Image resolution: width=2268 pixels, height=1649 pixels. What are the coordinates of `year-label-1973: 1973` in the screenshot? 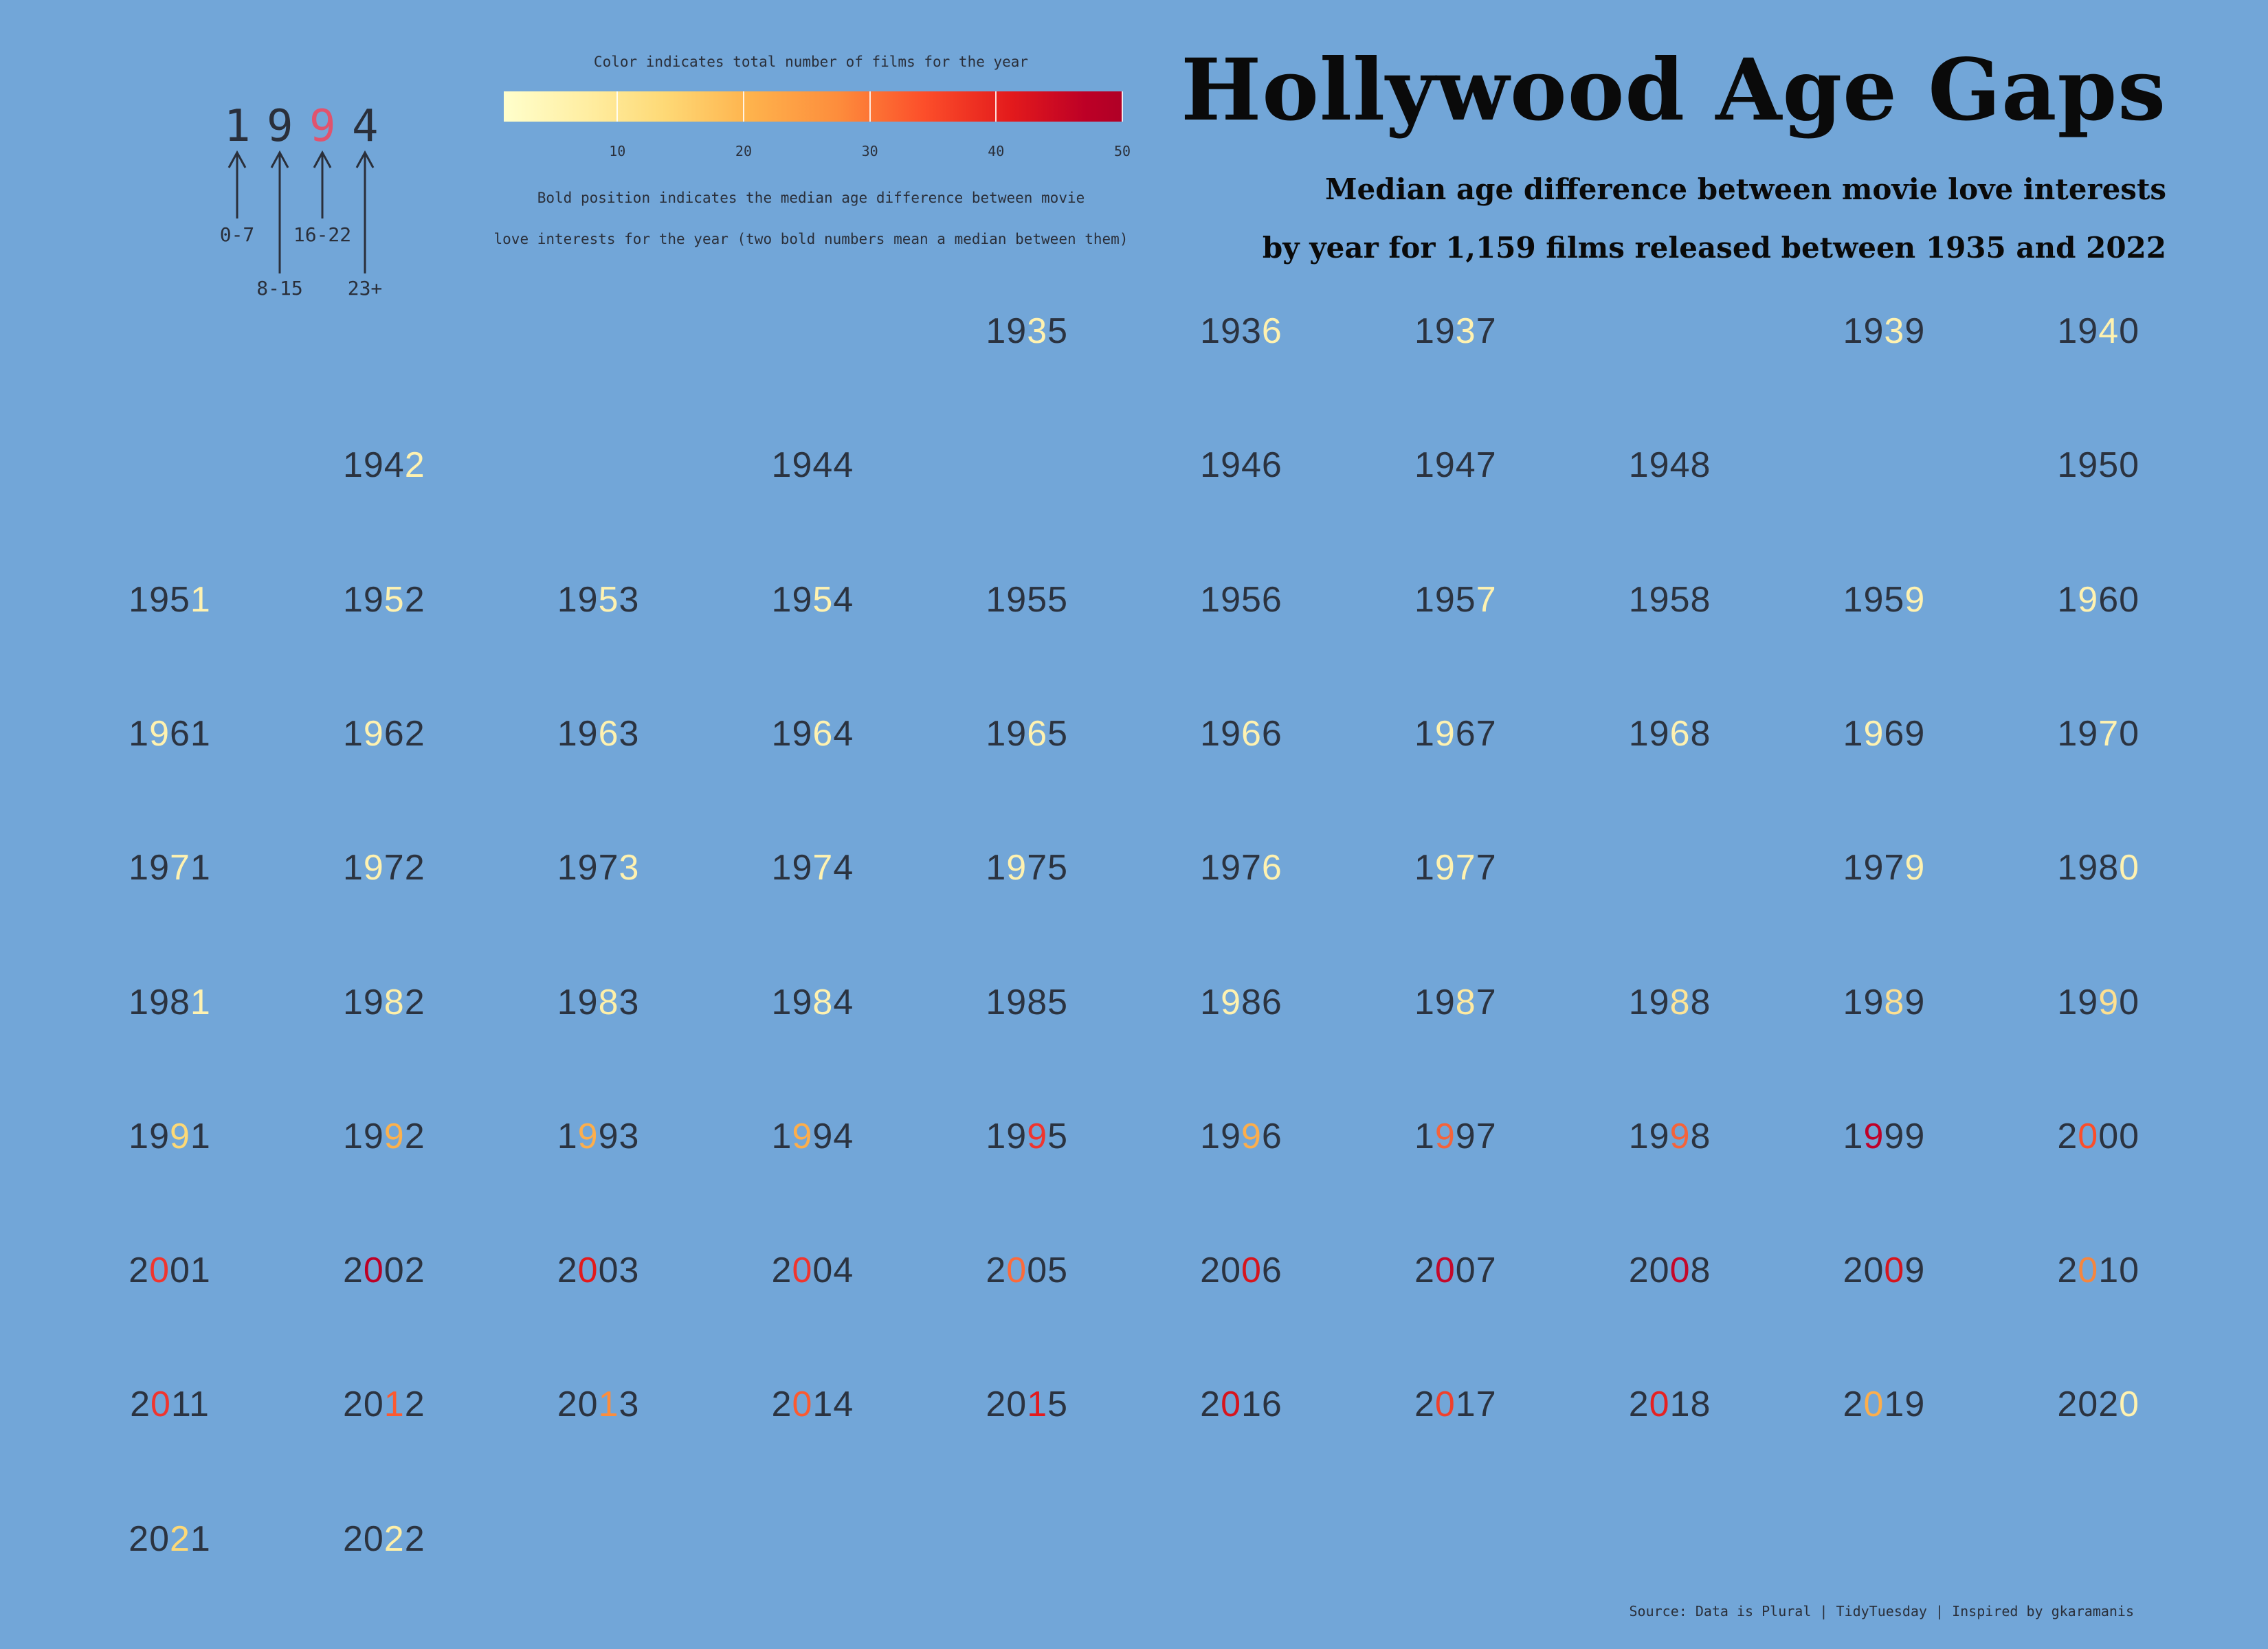 It's located at (598, 868).